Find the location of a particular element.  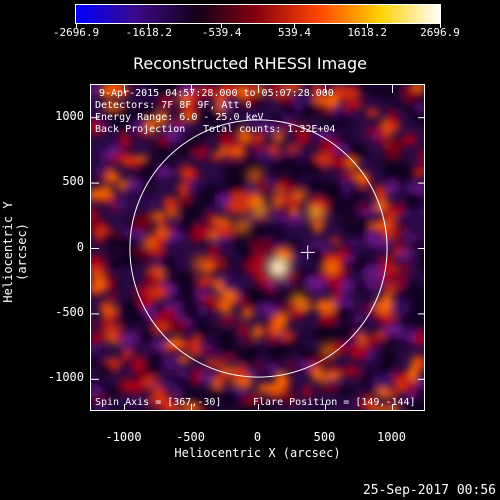

x-tick-label: -500 is located at coordinates (190, 437).